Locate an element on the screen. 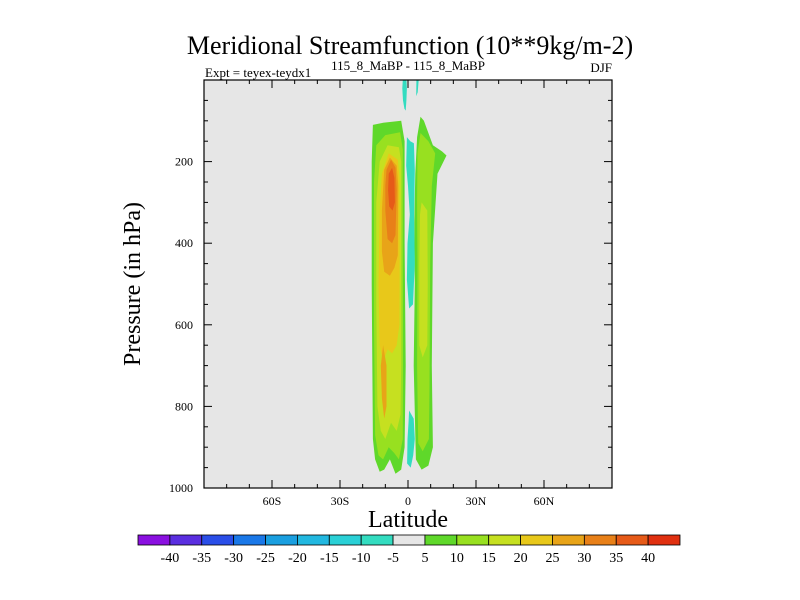 The image size is (800, 600). colorbar-label: 30 is located at coordinates (584, 558).